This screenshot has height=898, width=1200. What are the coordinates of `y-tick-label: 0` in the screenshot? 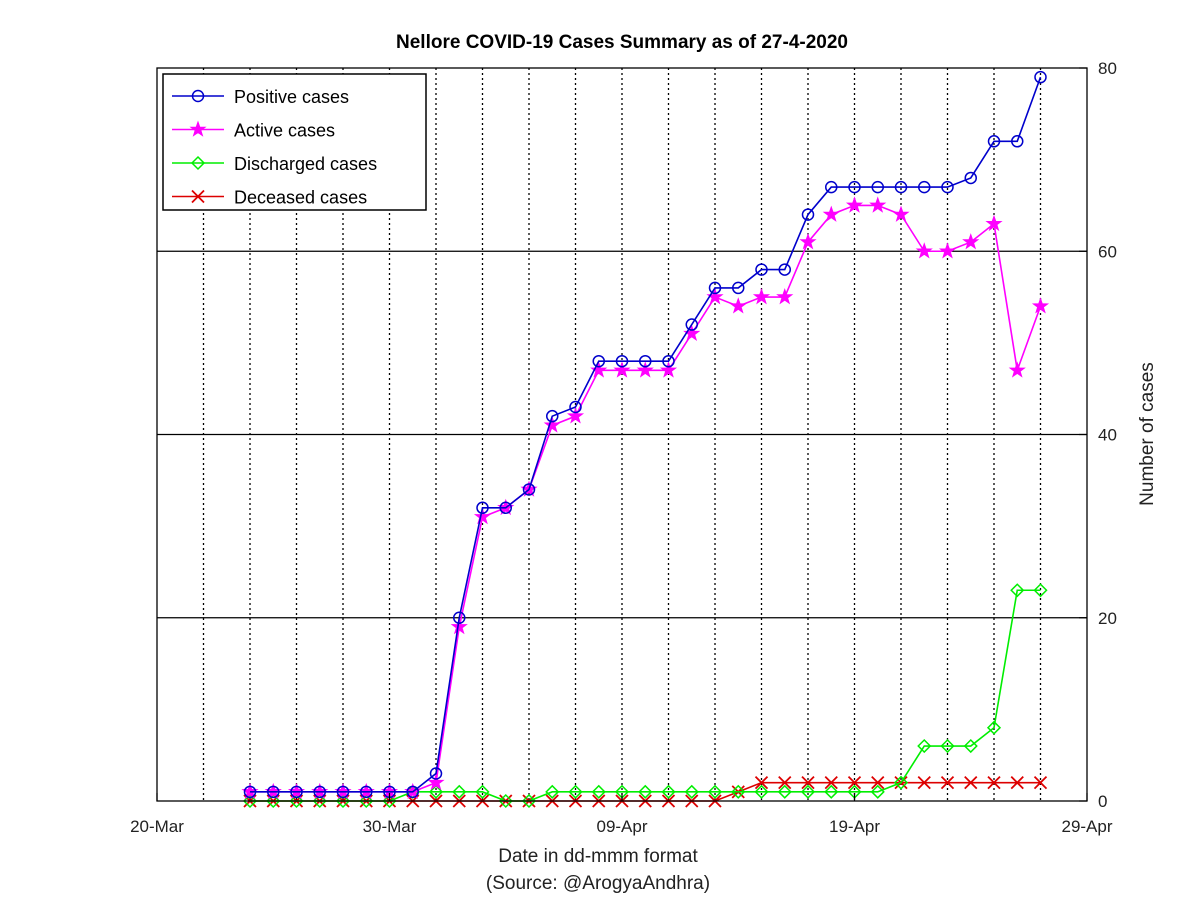 It's located at (1102, 801).